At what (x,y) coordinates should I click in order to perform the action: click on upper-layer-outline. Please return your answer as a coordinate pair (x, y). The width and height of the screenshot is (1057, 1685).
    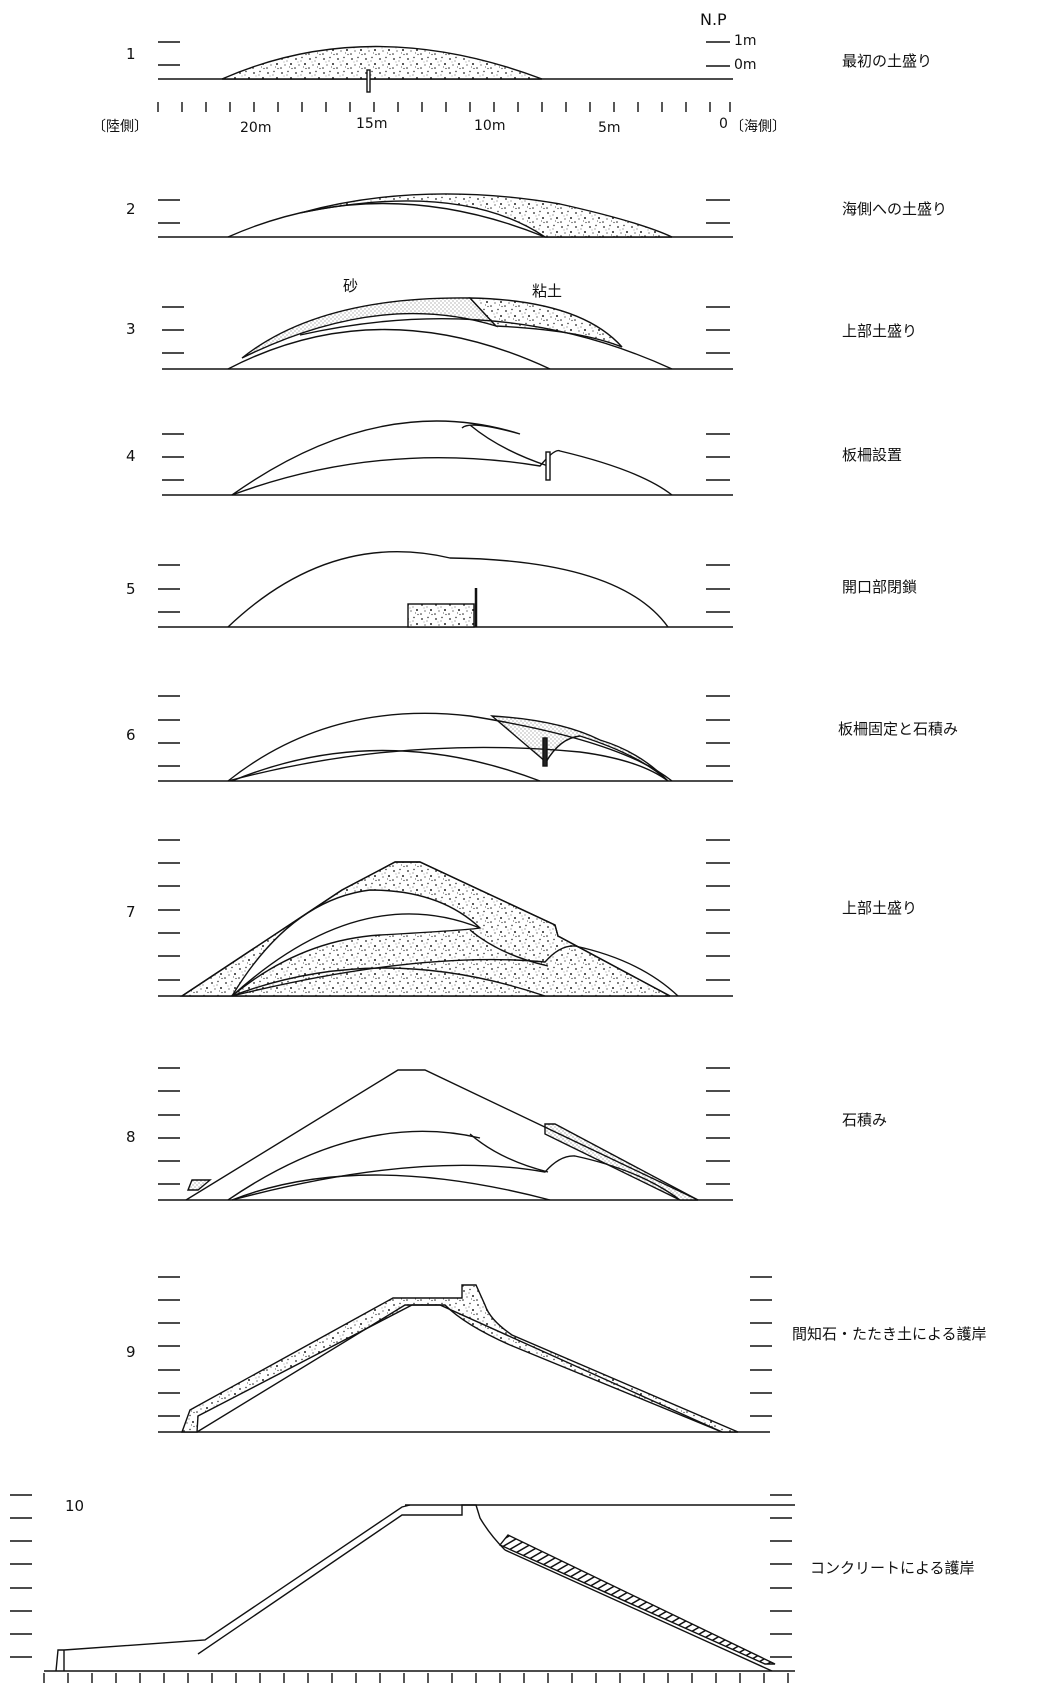
    Looking at the image, I should click on (448, 764).